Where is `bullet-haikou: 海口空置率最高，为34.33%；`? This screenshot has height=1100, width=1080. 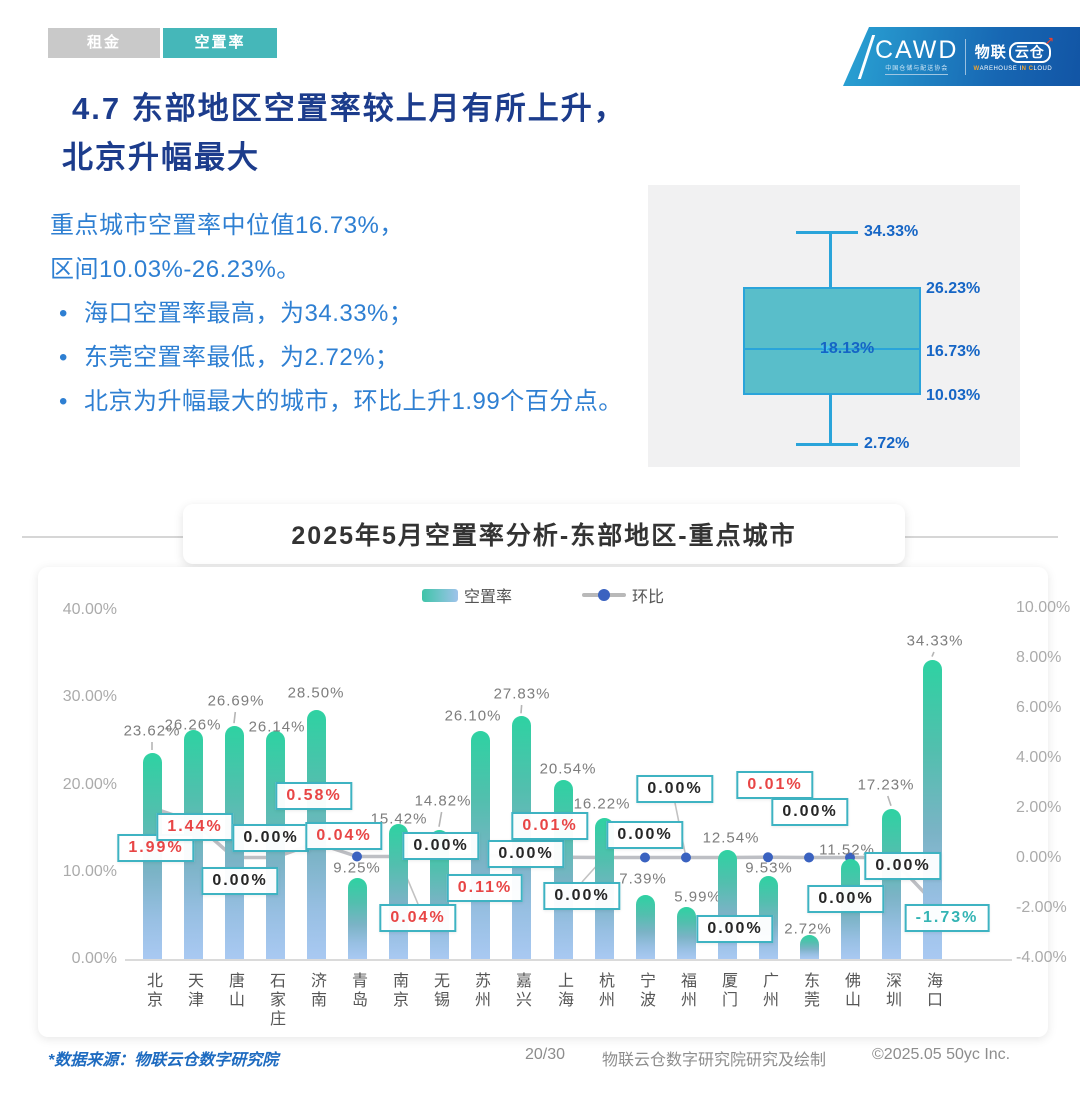 bullet-haikou: 海口空置率最高，为34.33%； is located at coordinates (352, 314).